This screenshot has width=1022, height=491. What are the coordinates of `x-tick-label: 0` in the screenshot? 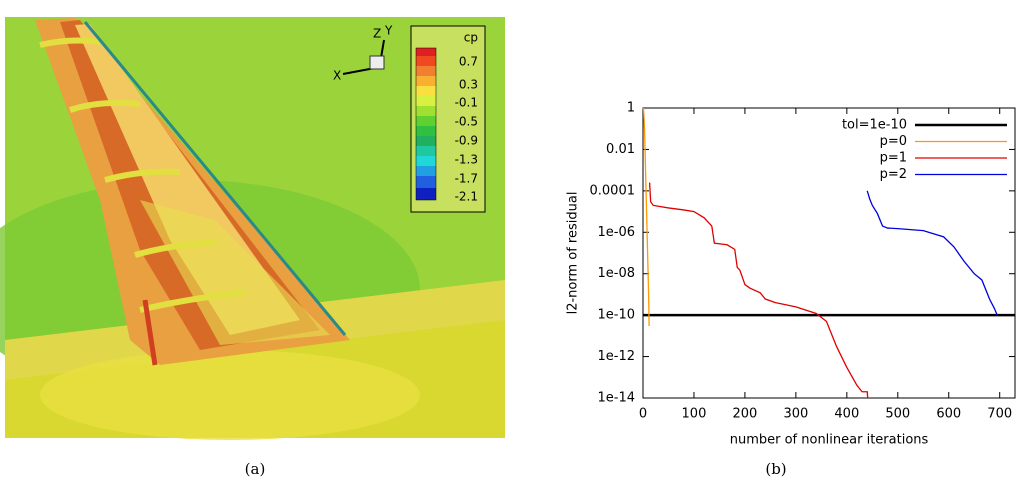 It's located at (643, 414).